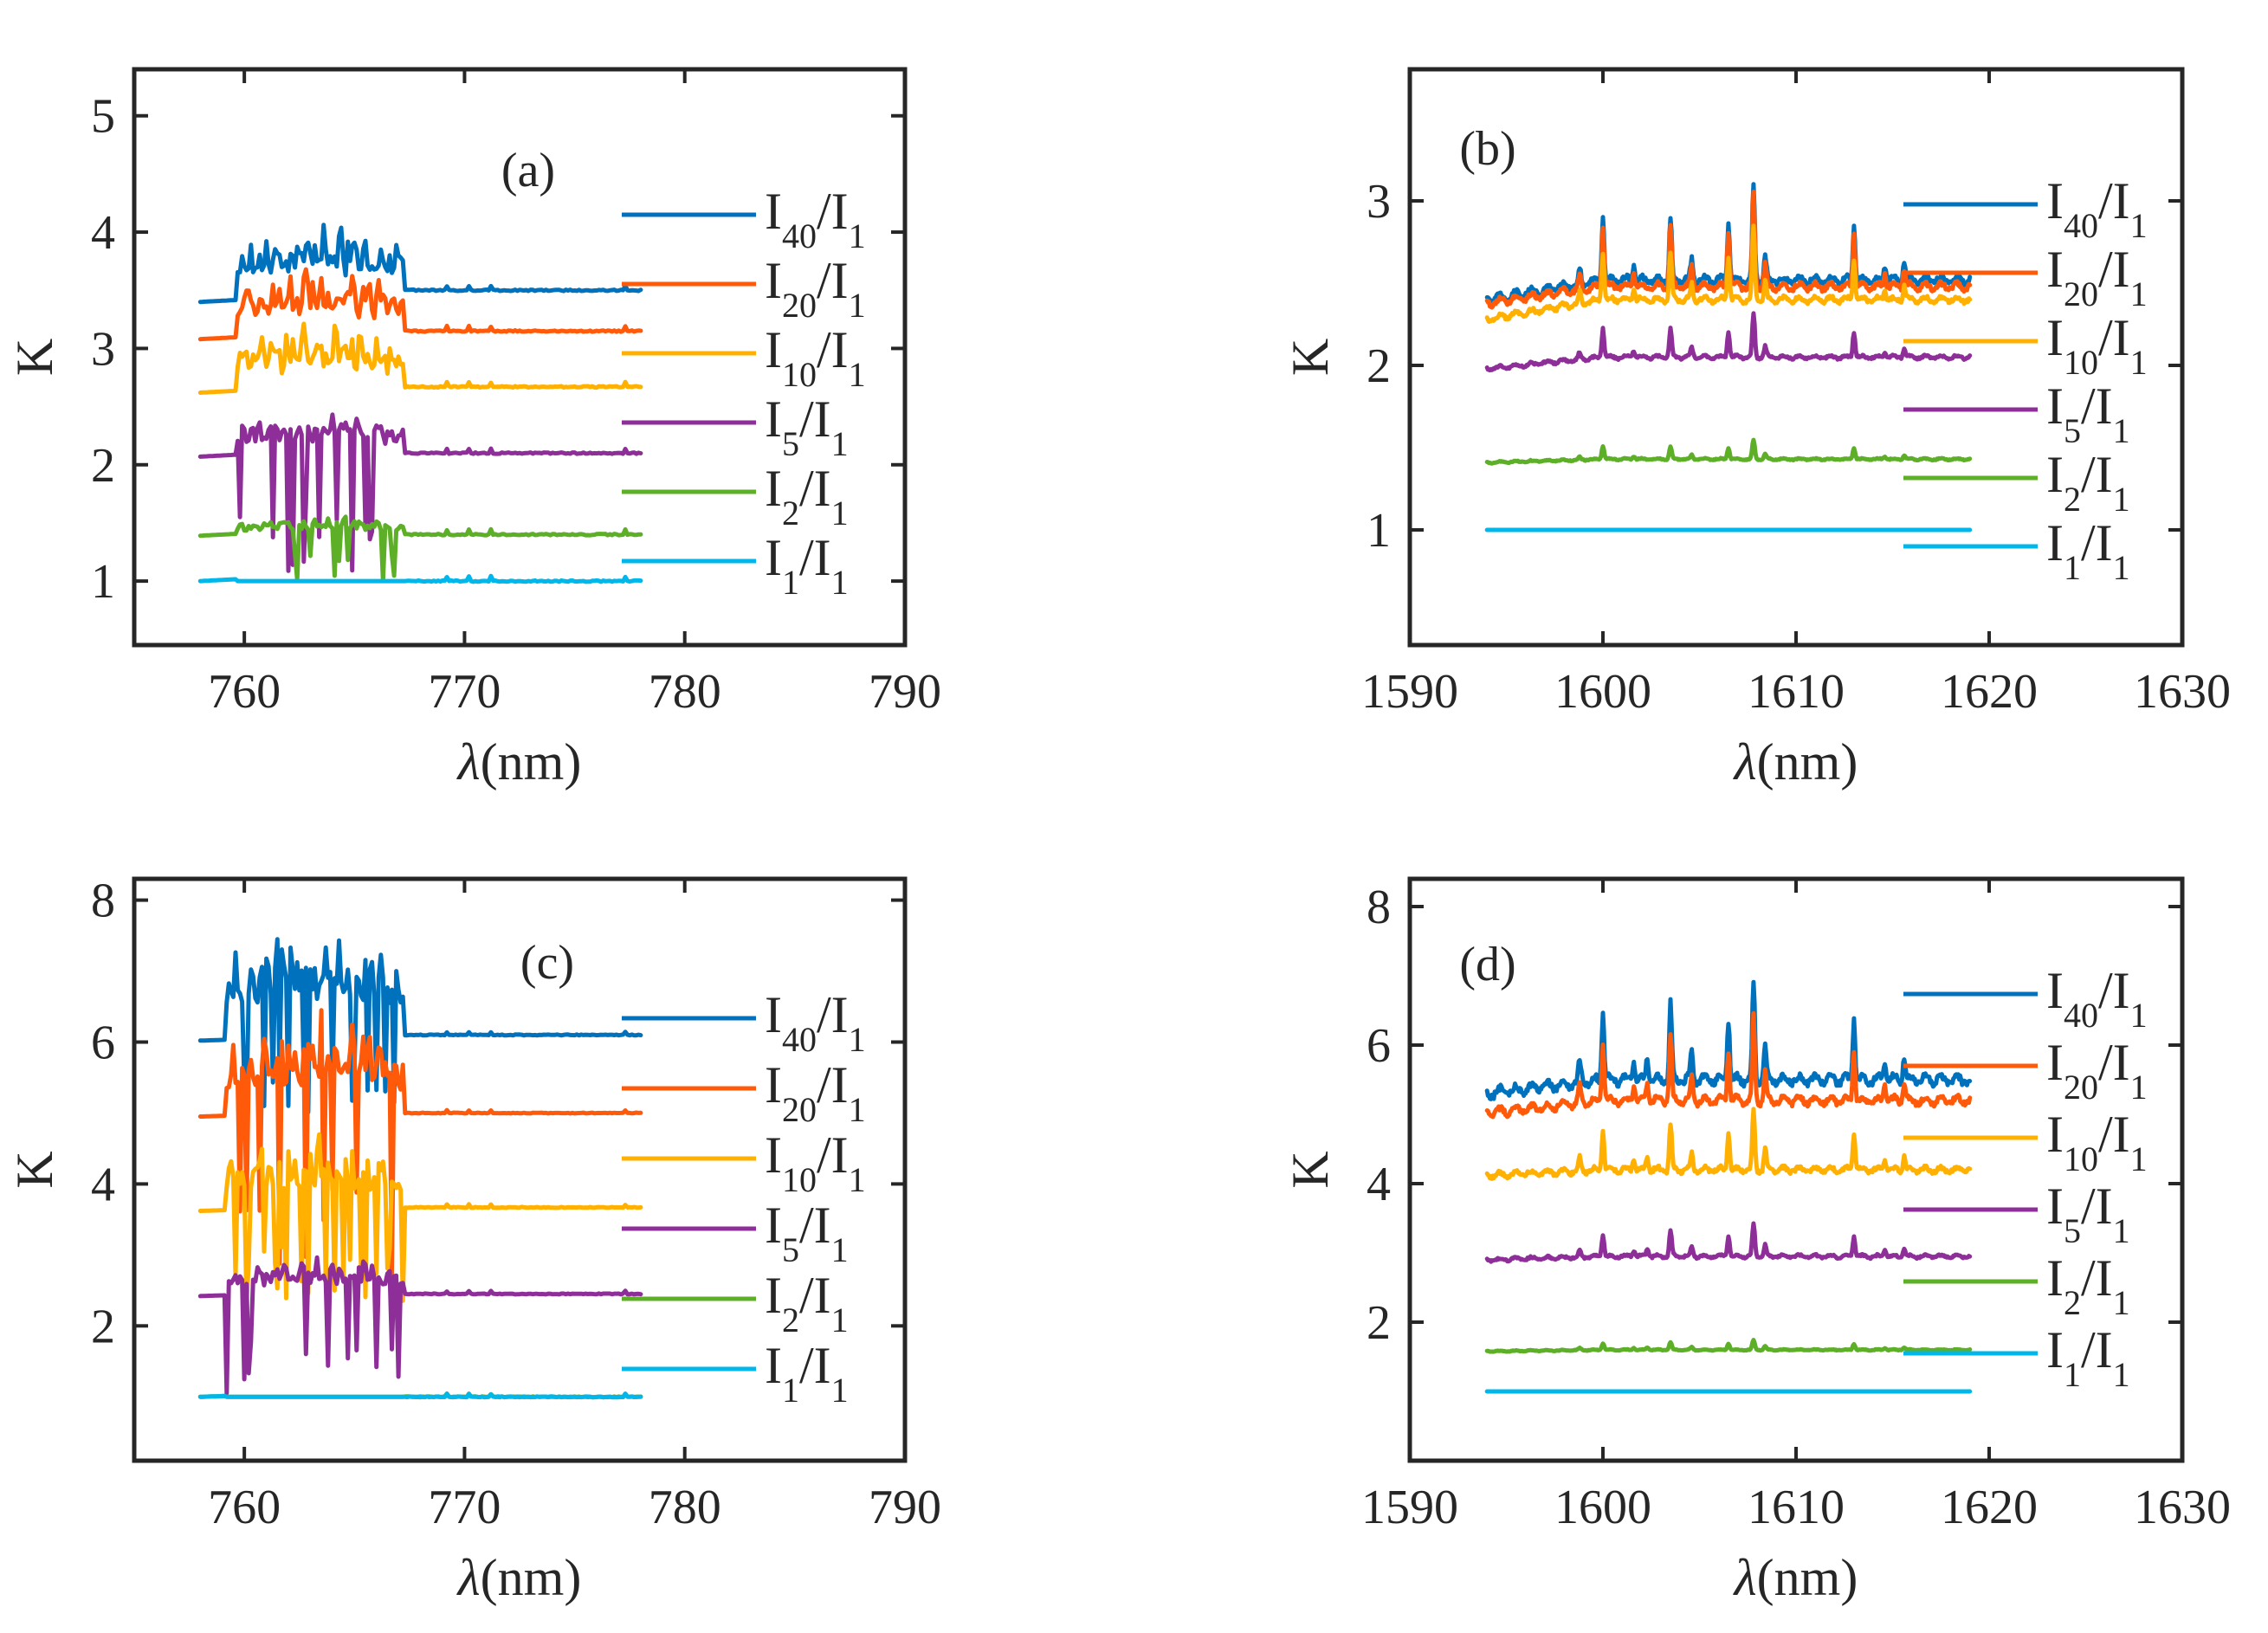  Describe the element at coordinates (244, 1507) in the screenshot. I see `x-tick-label: 760` at that location.